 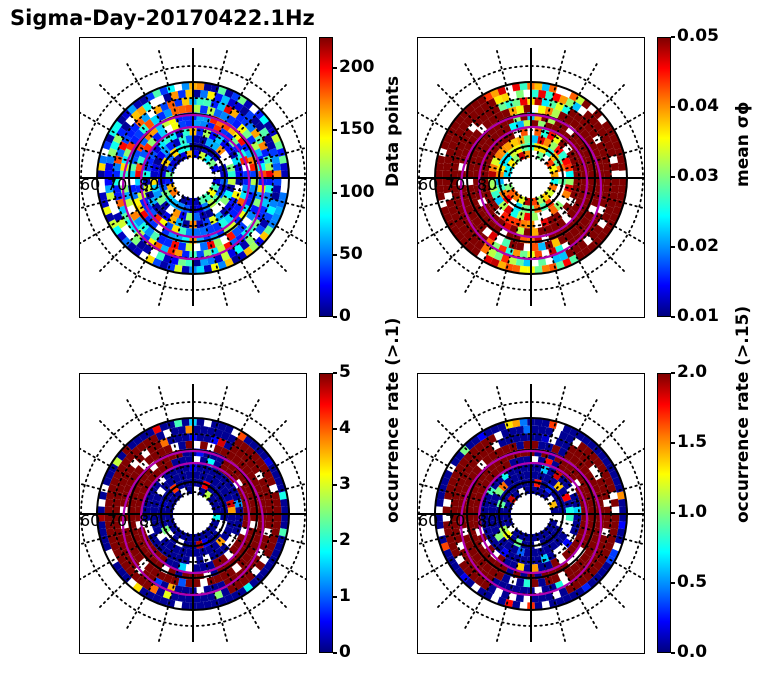 I want to click on auroral-oval-outer, so click(x=193, y=187).